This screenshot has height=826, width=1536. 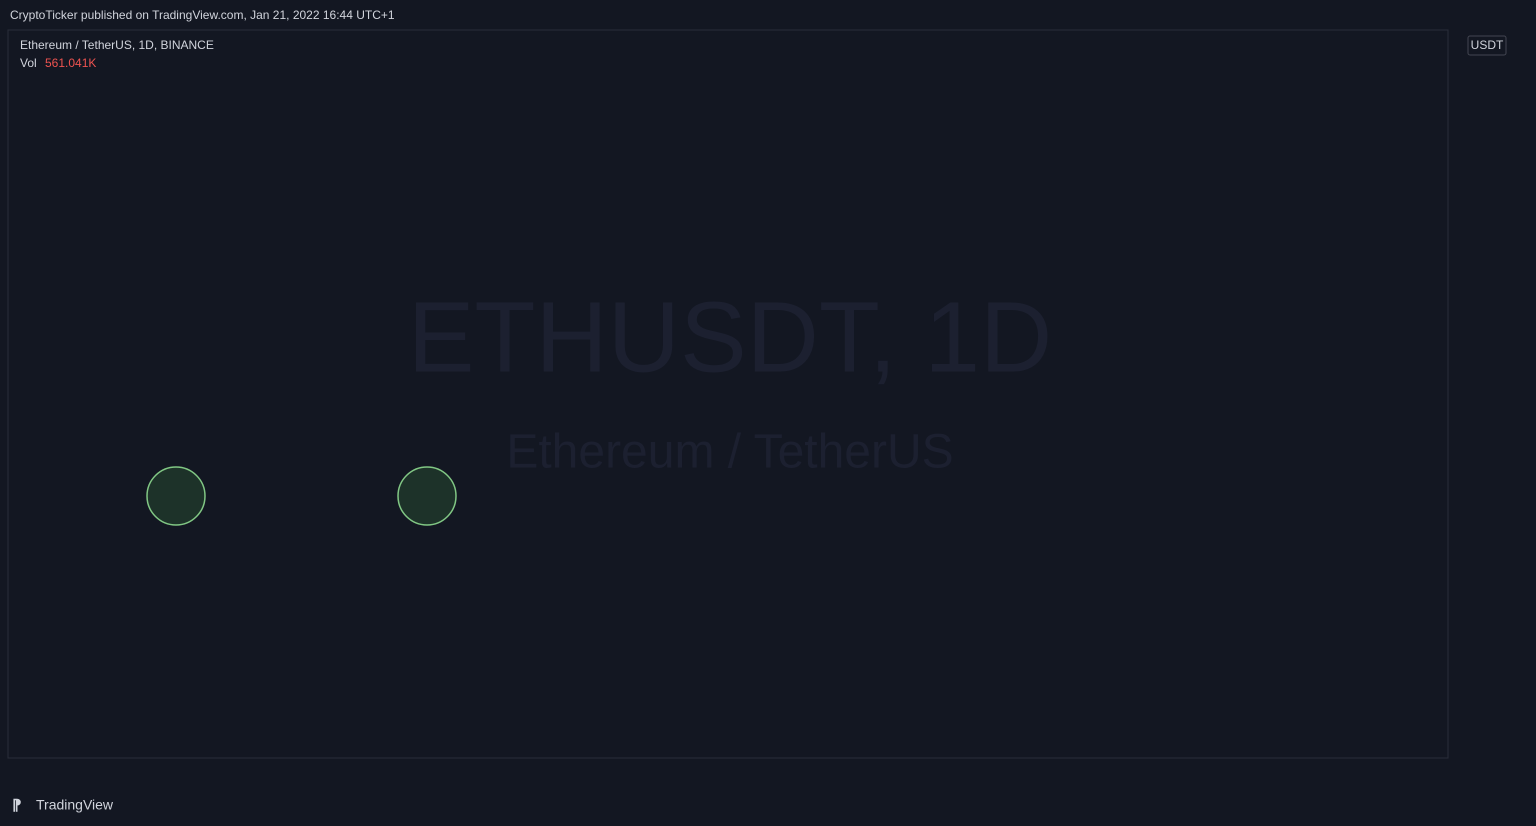 I want to click on volume-value: 561.041K, so click(x=70, y=63).